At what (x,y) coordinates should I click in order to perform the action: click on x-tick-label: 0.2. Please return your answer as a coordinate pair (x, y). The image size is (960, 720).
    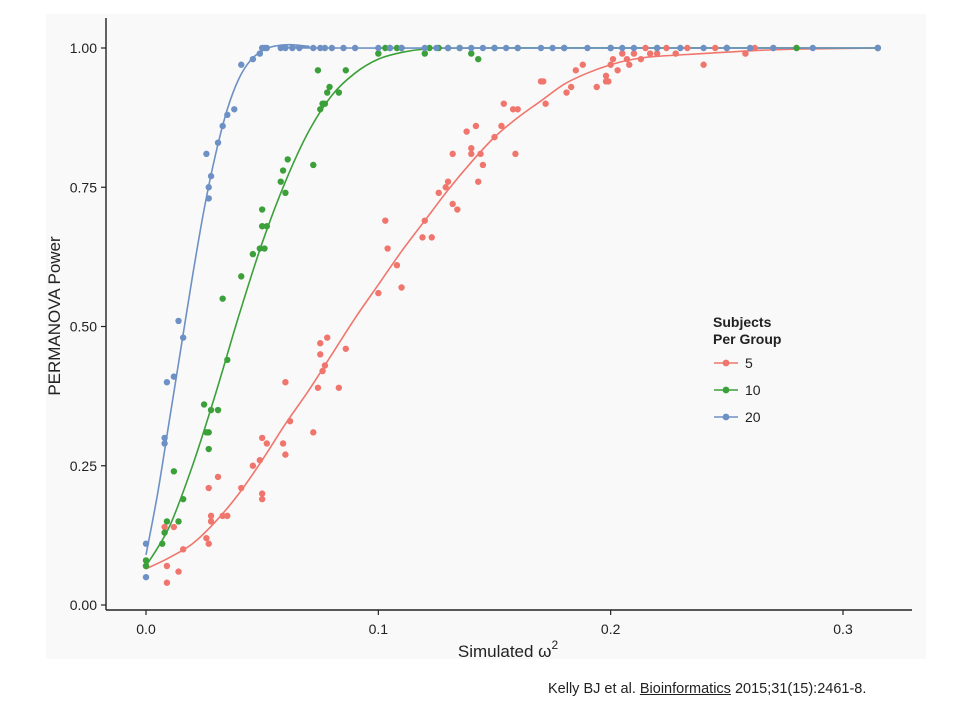
    Looking at the image, I should click on (611, 629).